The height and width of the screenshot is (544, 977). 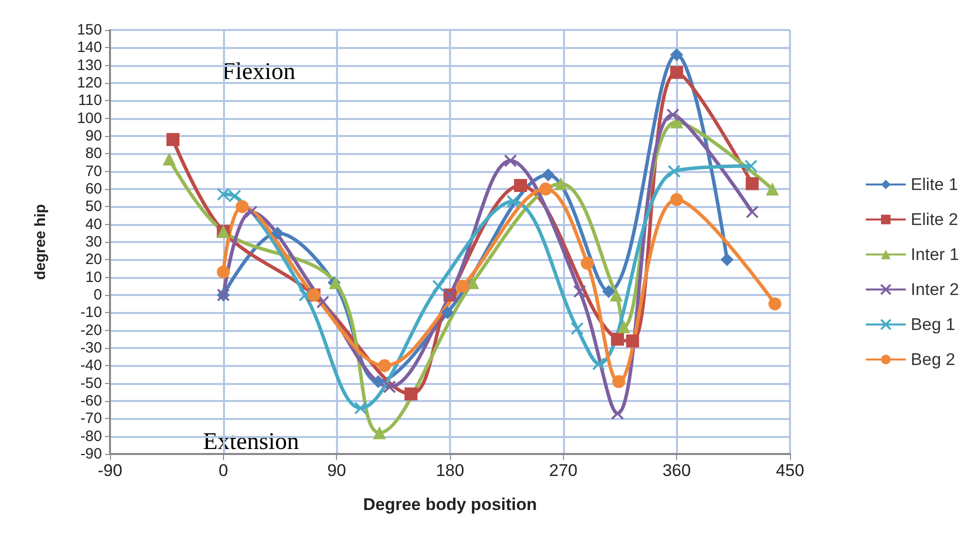 What do you see at coordinates (93, 242) in the screenshot?
I see `y-tick-label: 30` at bounding box center [93, 242].